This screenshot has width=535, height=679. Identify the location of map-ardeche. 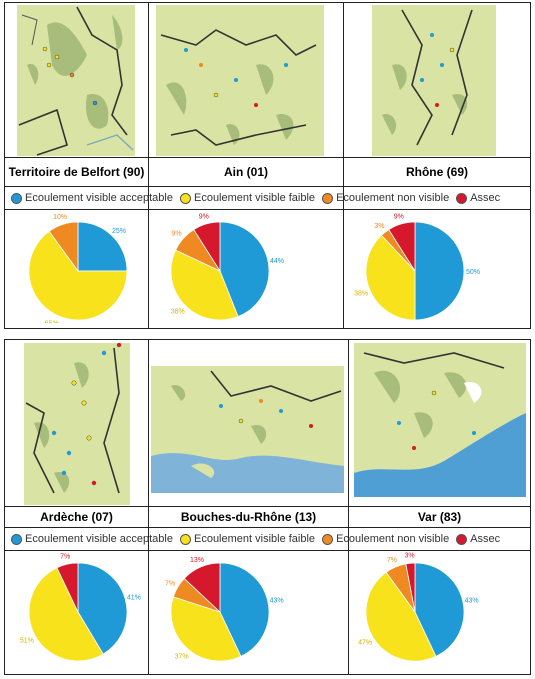
(77, 424).